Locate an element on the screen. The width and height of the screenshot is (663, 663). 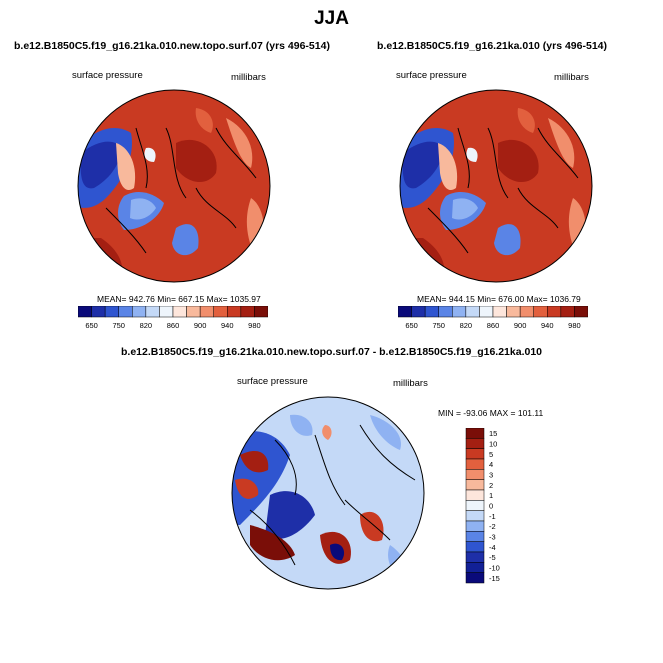
left-colorbar-label: 750 is located at coordinates (118, 325).